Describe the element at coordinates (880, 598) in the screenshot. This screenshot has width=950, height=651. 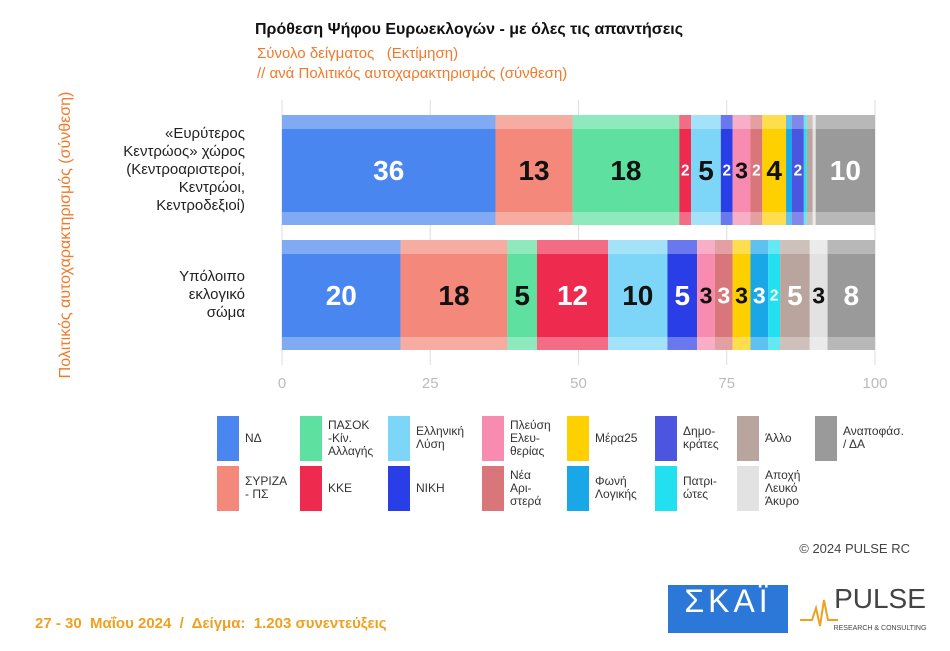
I see `logo-pulse: PULSE` at that location.